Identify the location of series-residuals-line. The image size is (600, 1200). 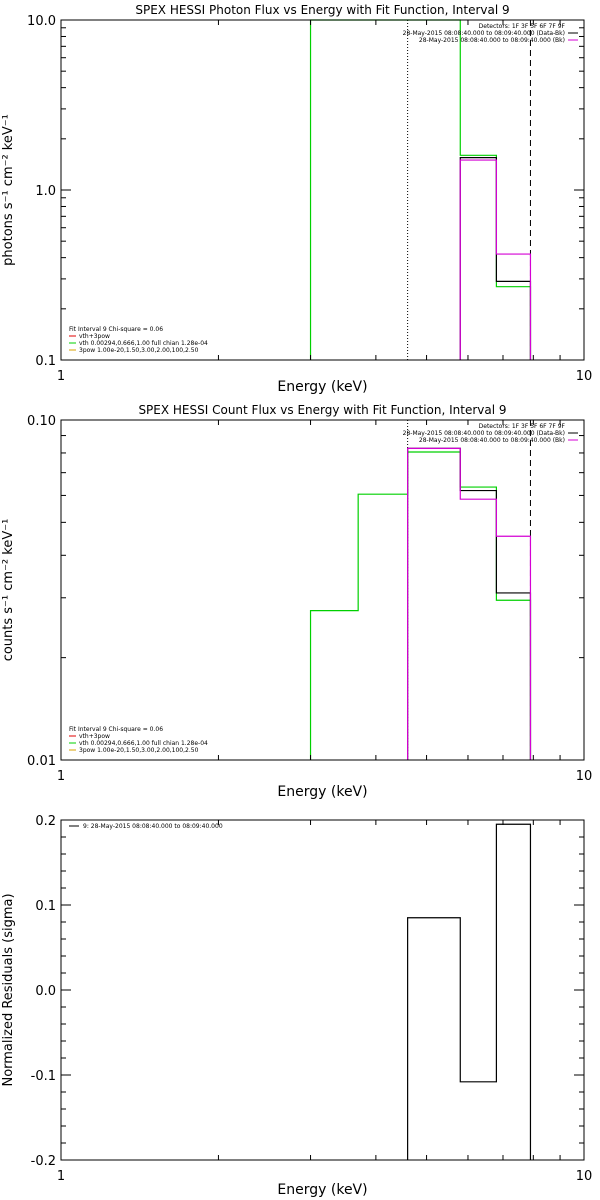
(469, 991).